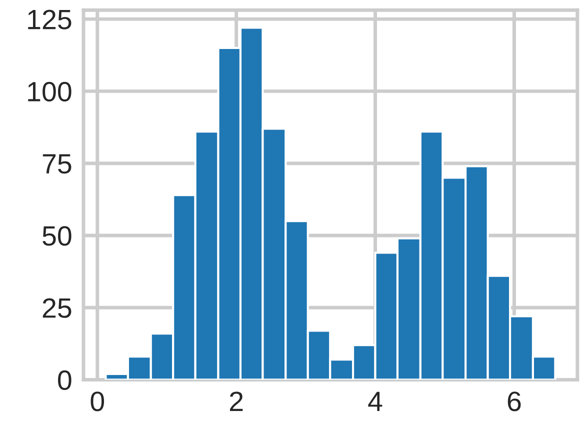  What do you see at coordinates (57, 308) in the screenshot?
I see `y-tick-label: 25` at bounding box center [57, 308].